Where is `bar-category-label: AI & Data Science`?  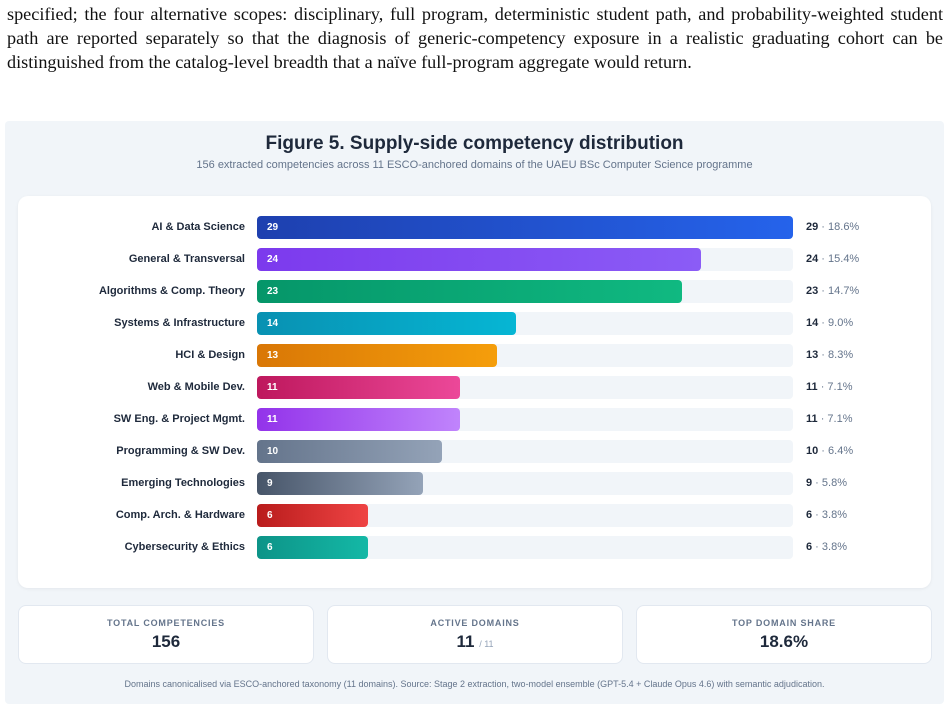 bar-category-label: AI & Data Science is located at coordinates (198, 227).